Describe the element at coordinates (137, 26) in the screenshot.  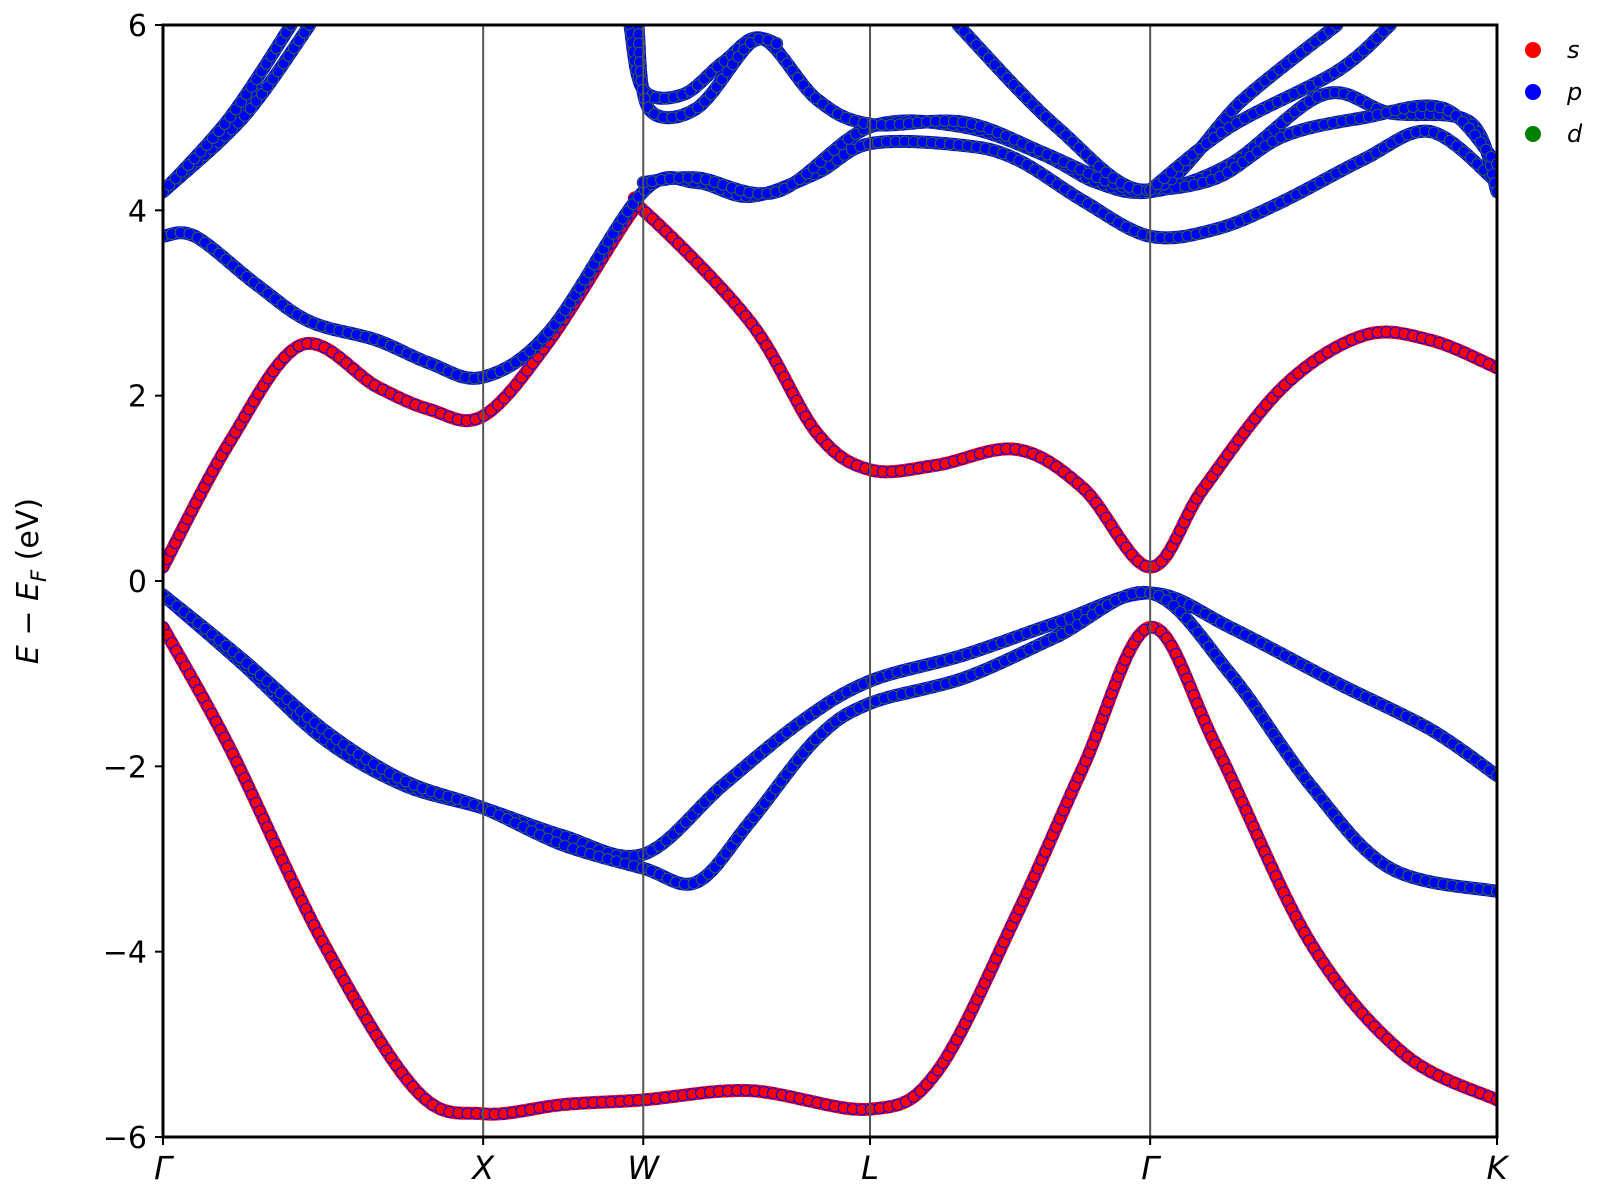
I see `y-tick-label: 6` at that location.